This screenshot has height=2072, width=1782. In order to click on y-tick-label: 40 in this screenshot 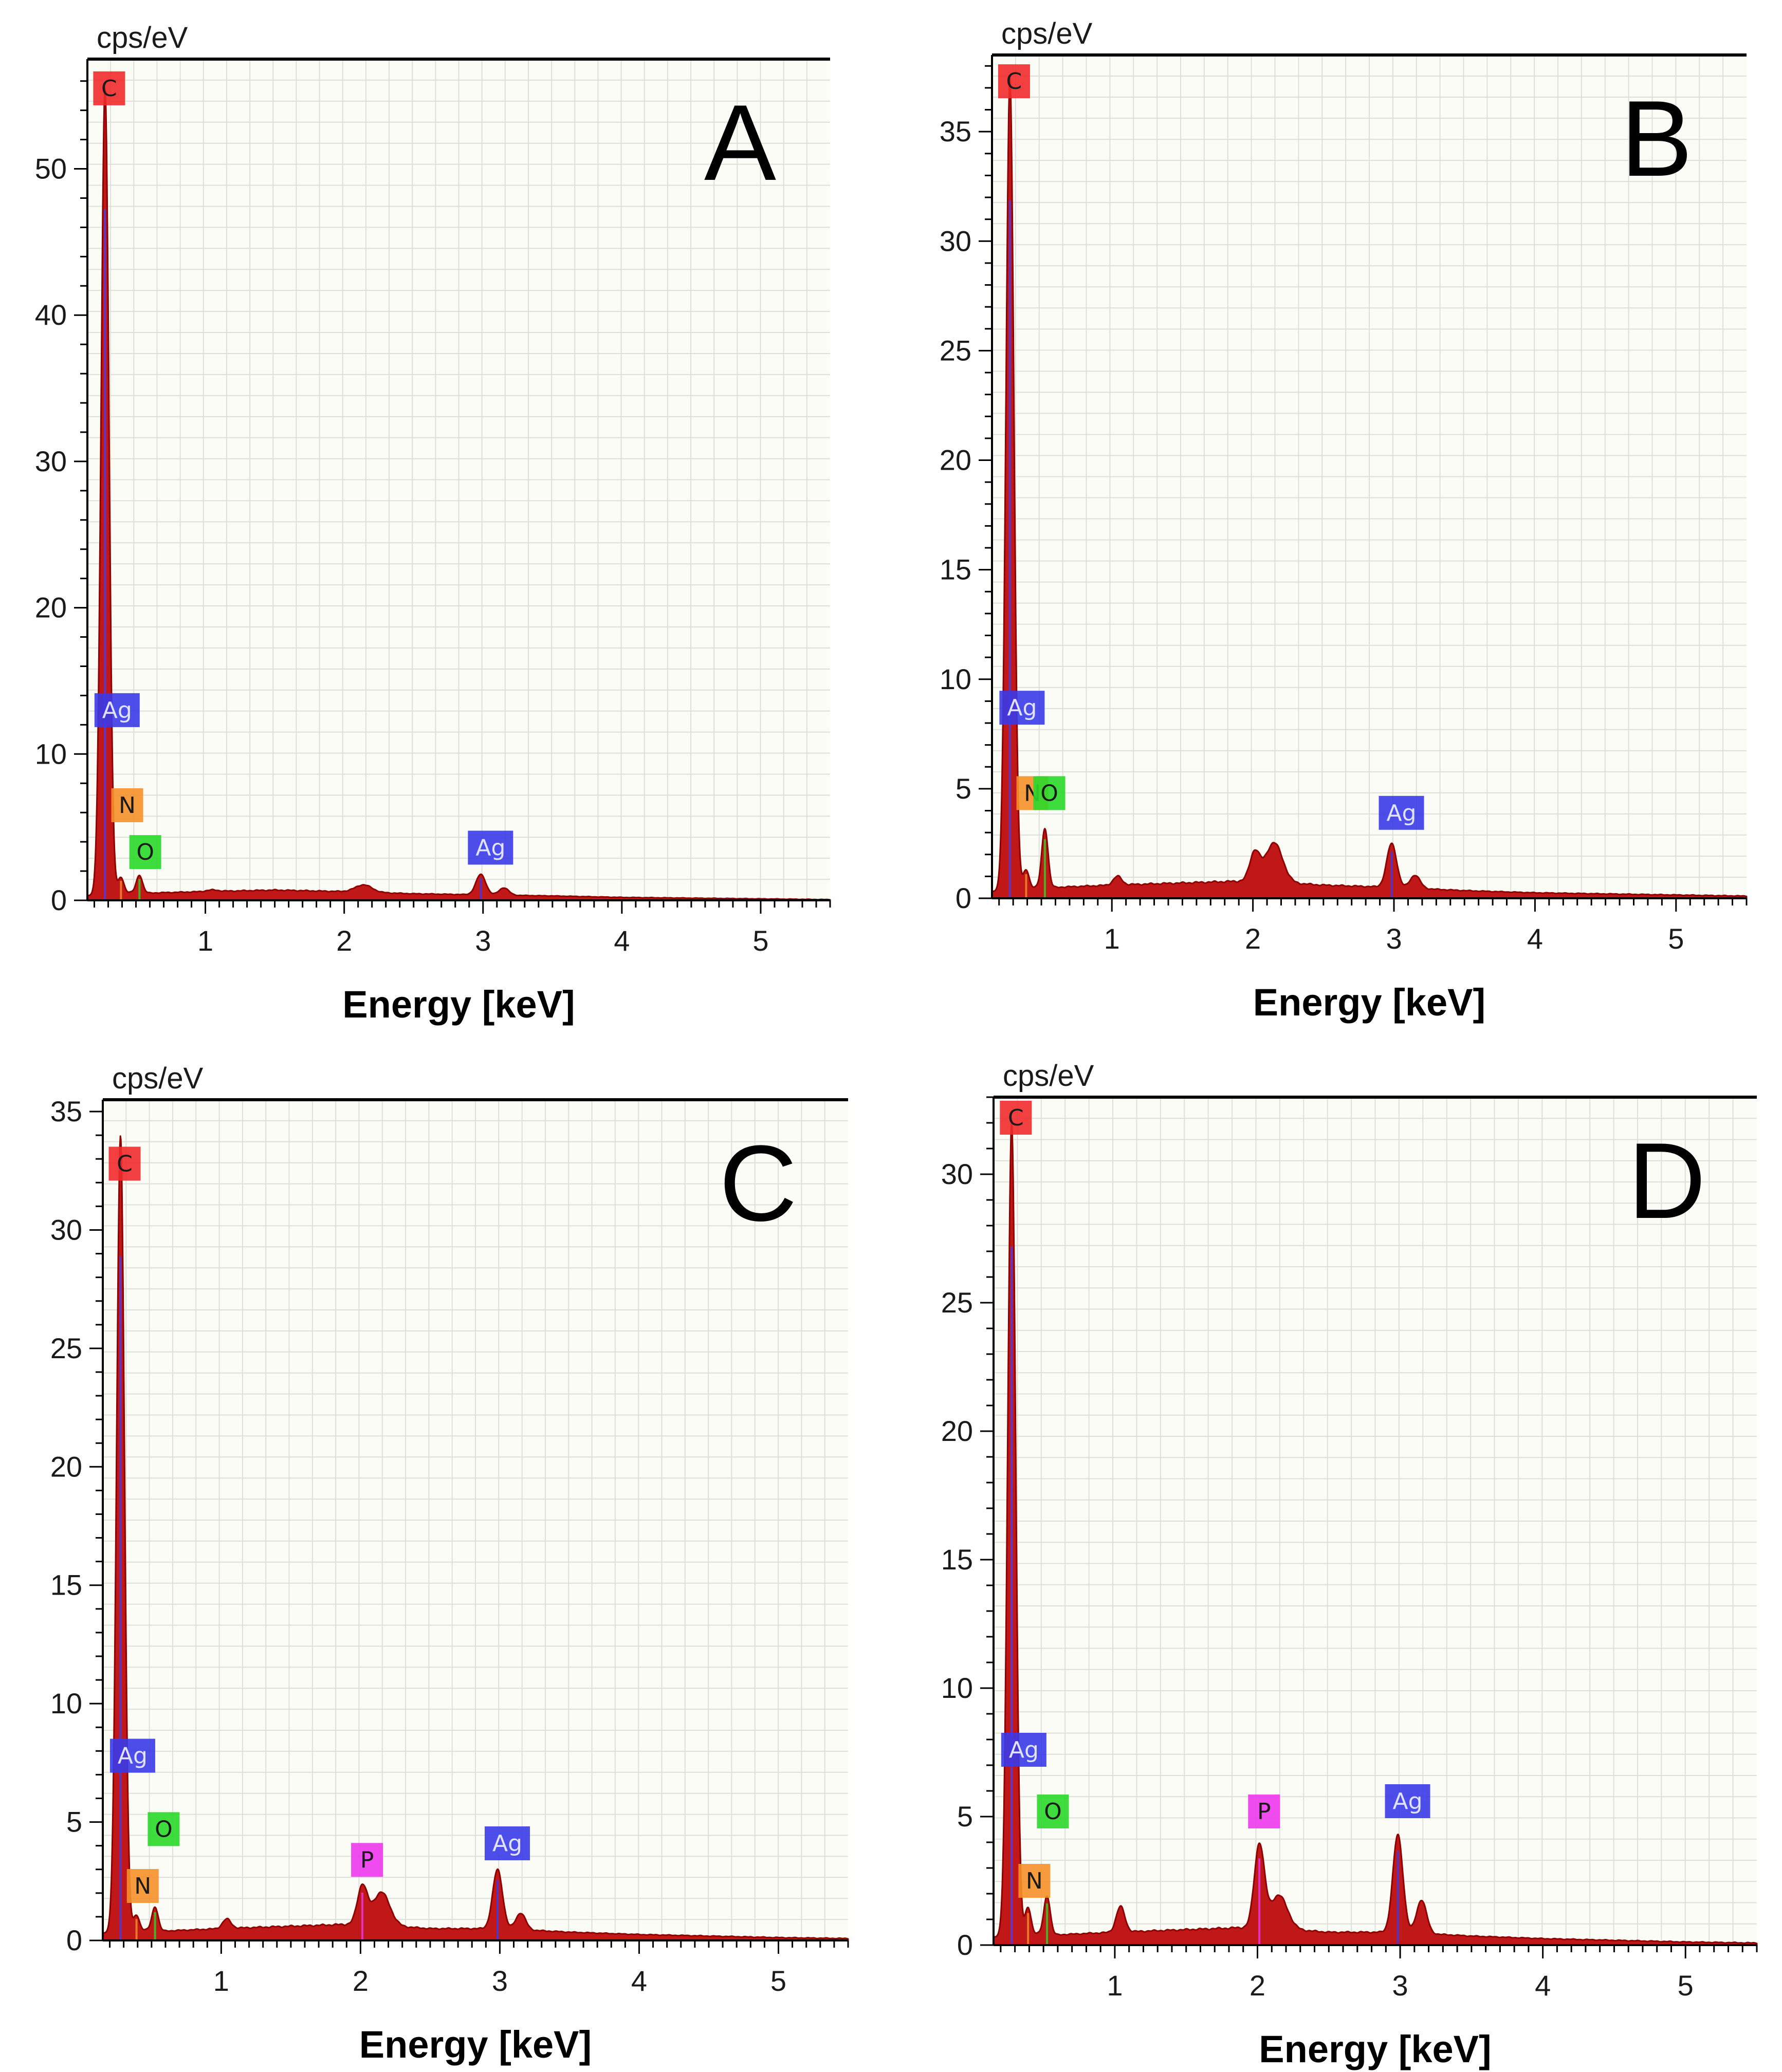, I will do `click(51, 315)`.